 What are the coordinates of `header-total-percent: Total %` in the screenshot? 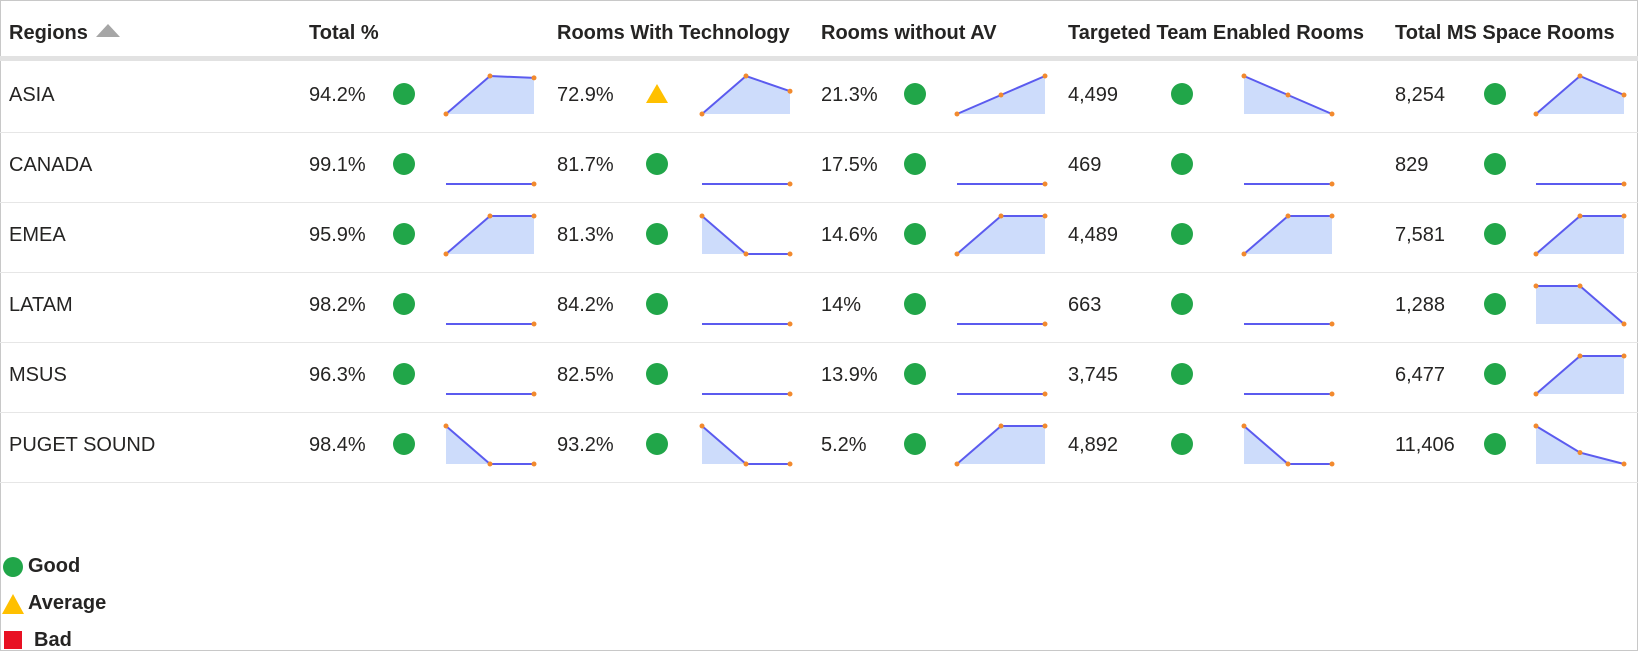 It's located at (344, 33).